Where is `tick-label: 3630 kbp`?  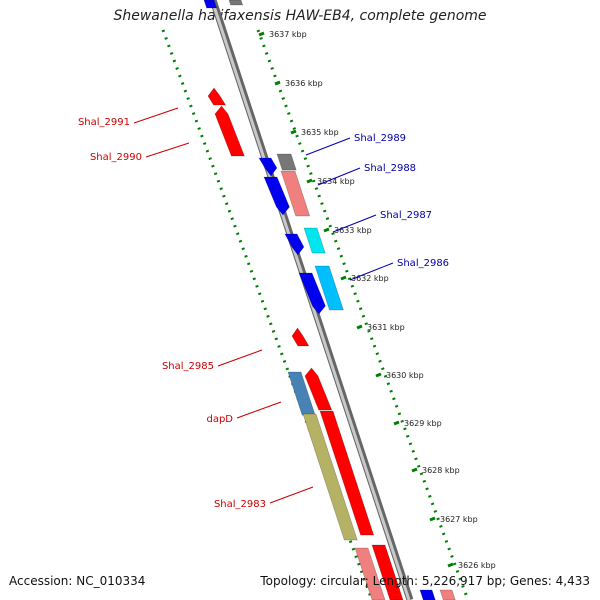
tick-label: 3630 kbp is located at coordinates (405, 375).